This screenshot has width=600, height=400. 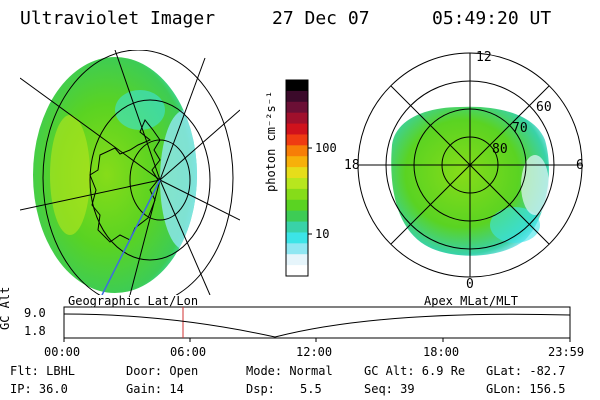 What do you see at coordinates (520, 128) in the screenshot?
I see `lat-label-70: 70` at bounding box center [520, 128].